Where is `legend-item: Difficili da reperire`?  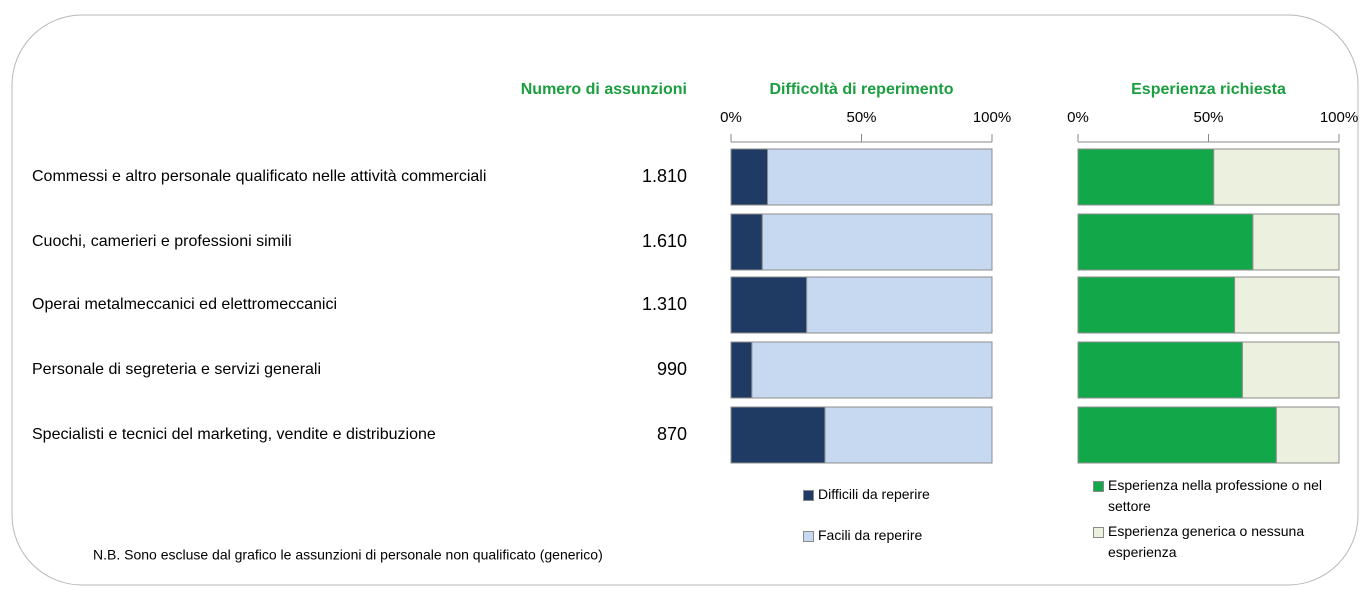 legend-item: Difficili da reperire is located at coordinates (903, 494).